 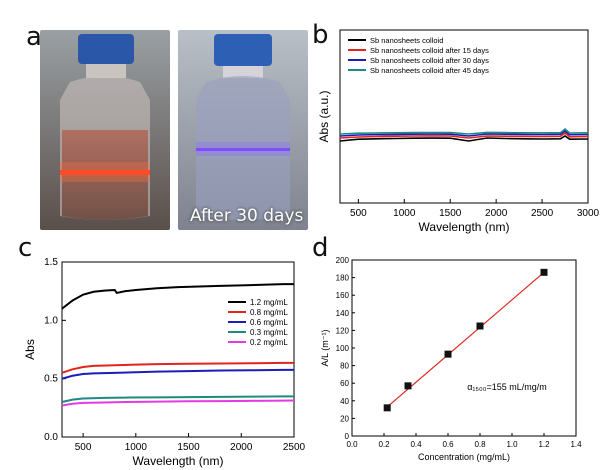 I want to click on x-tick-label: 0.8, so click(x=480, y=444).